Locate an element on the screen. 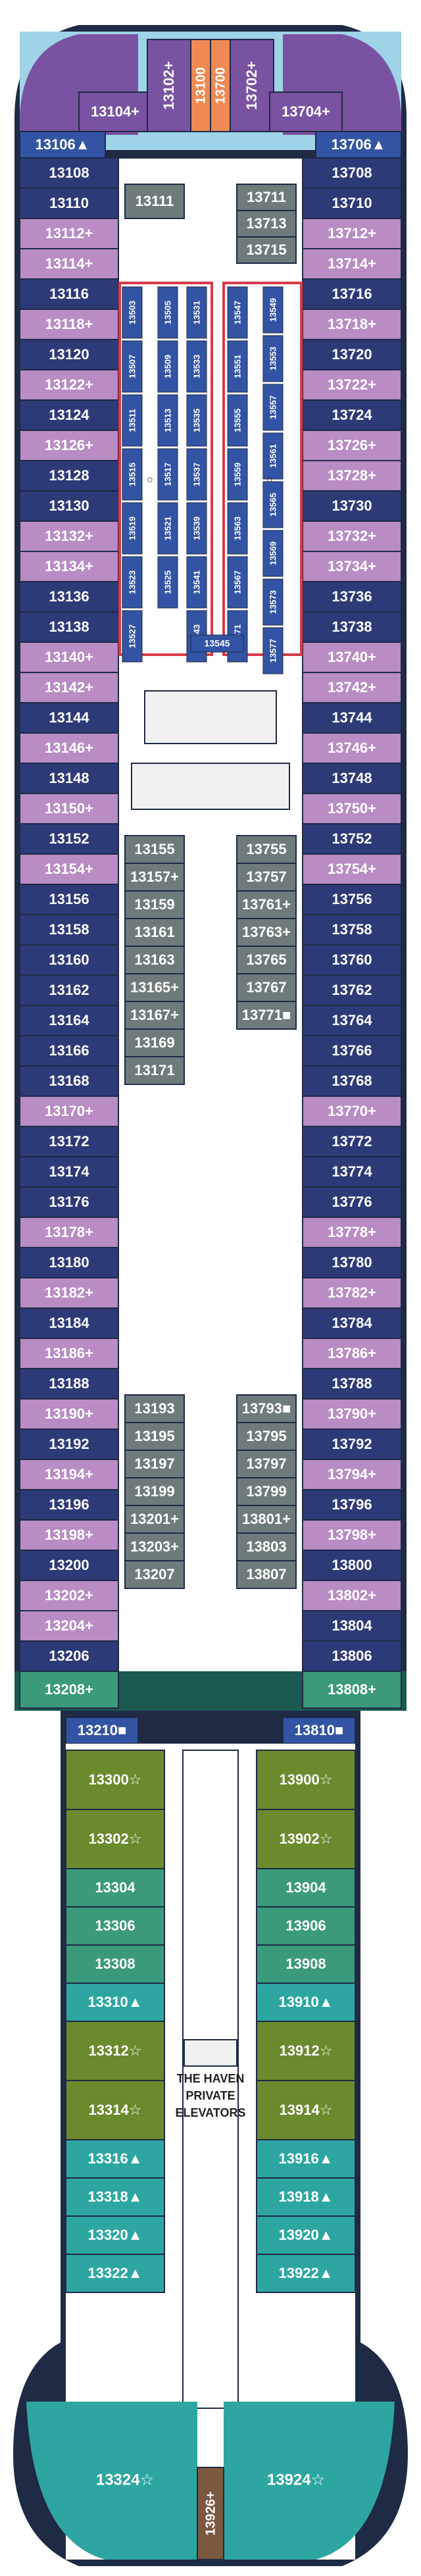 The width and height of the screenshot is (421, 2576). cabin-13734: 13734+ is located at coordinates (352, 566).